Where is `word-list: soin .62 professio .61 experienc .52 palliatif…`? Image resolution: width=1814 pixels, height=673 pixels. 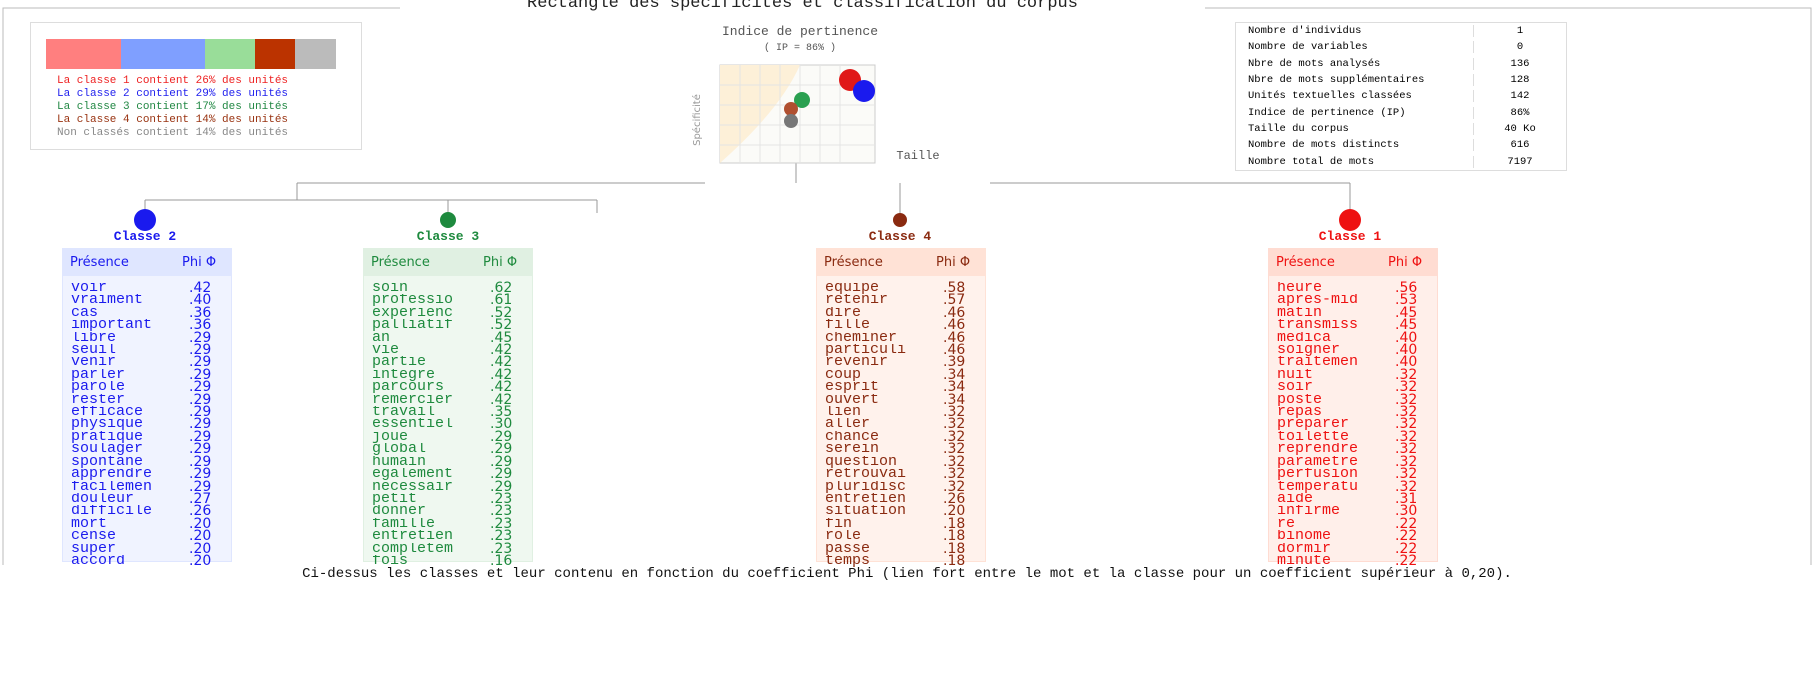
word-list: soin .62 professio .61 experienc .52 palliatif… is located at coordinates (448, 422).